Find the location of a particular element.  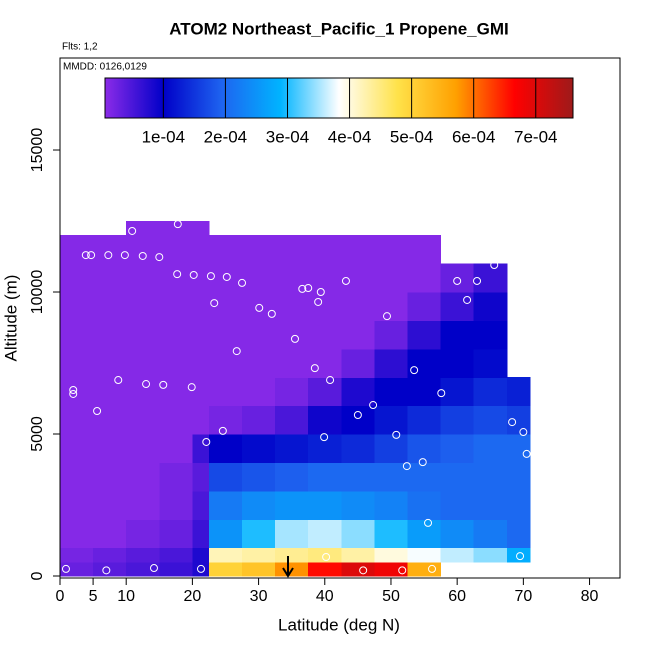

colorbar-tick-label: 4e-04 is located at coordinates (349, 136).